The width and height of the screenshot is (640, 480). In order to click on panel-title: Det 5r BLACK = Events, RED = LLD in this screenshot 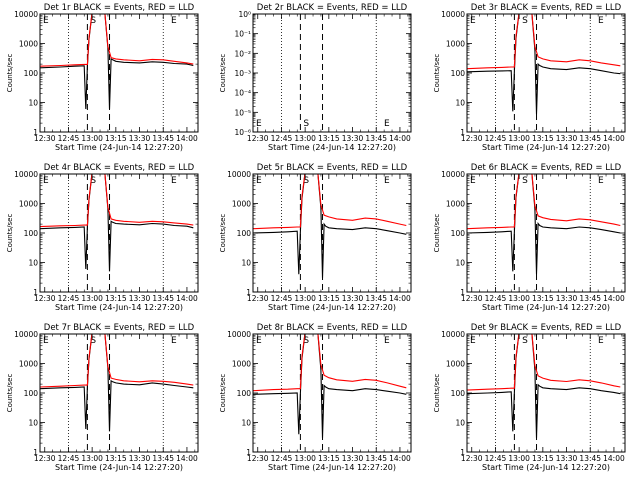, I will do `click(332, 168)`.